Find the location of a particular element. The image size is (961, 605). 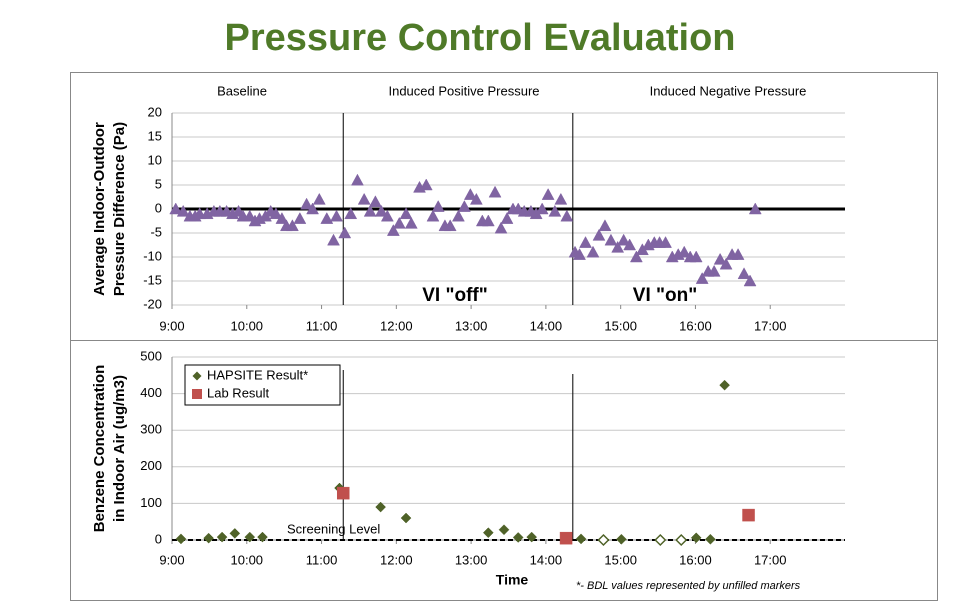

annotation: VI "off" is located at coordinates (455, 295).